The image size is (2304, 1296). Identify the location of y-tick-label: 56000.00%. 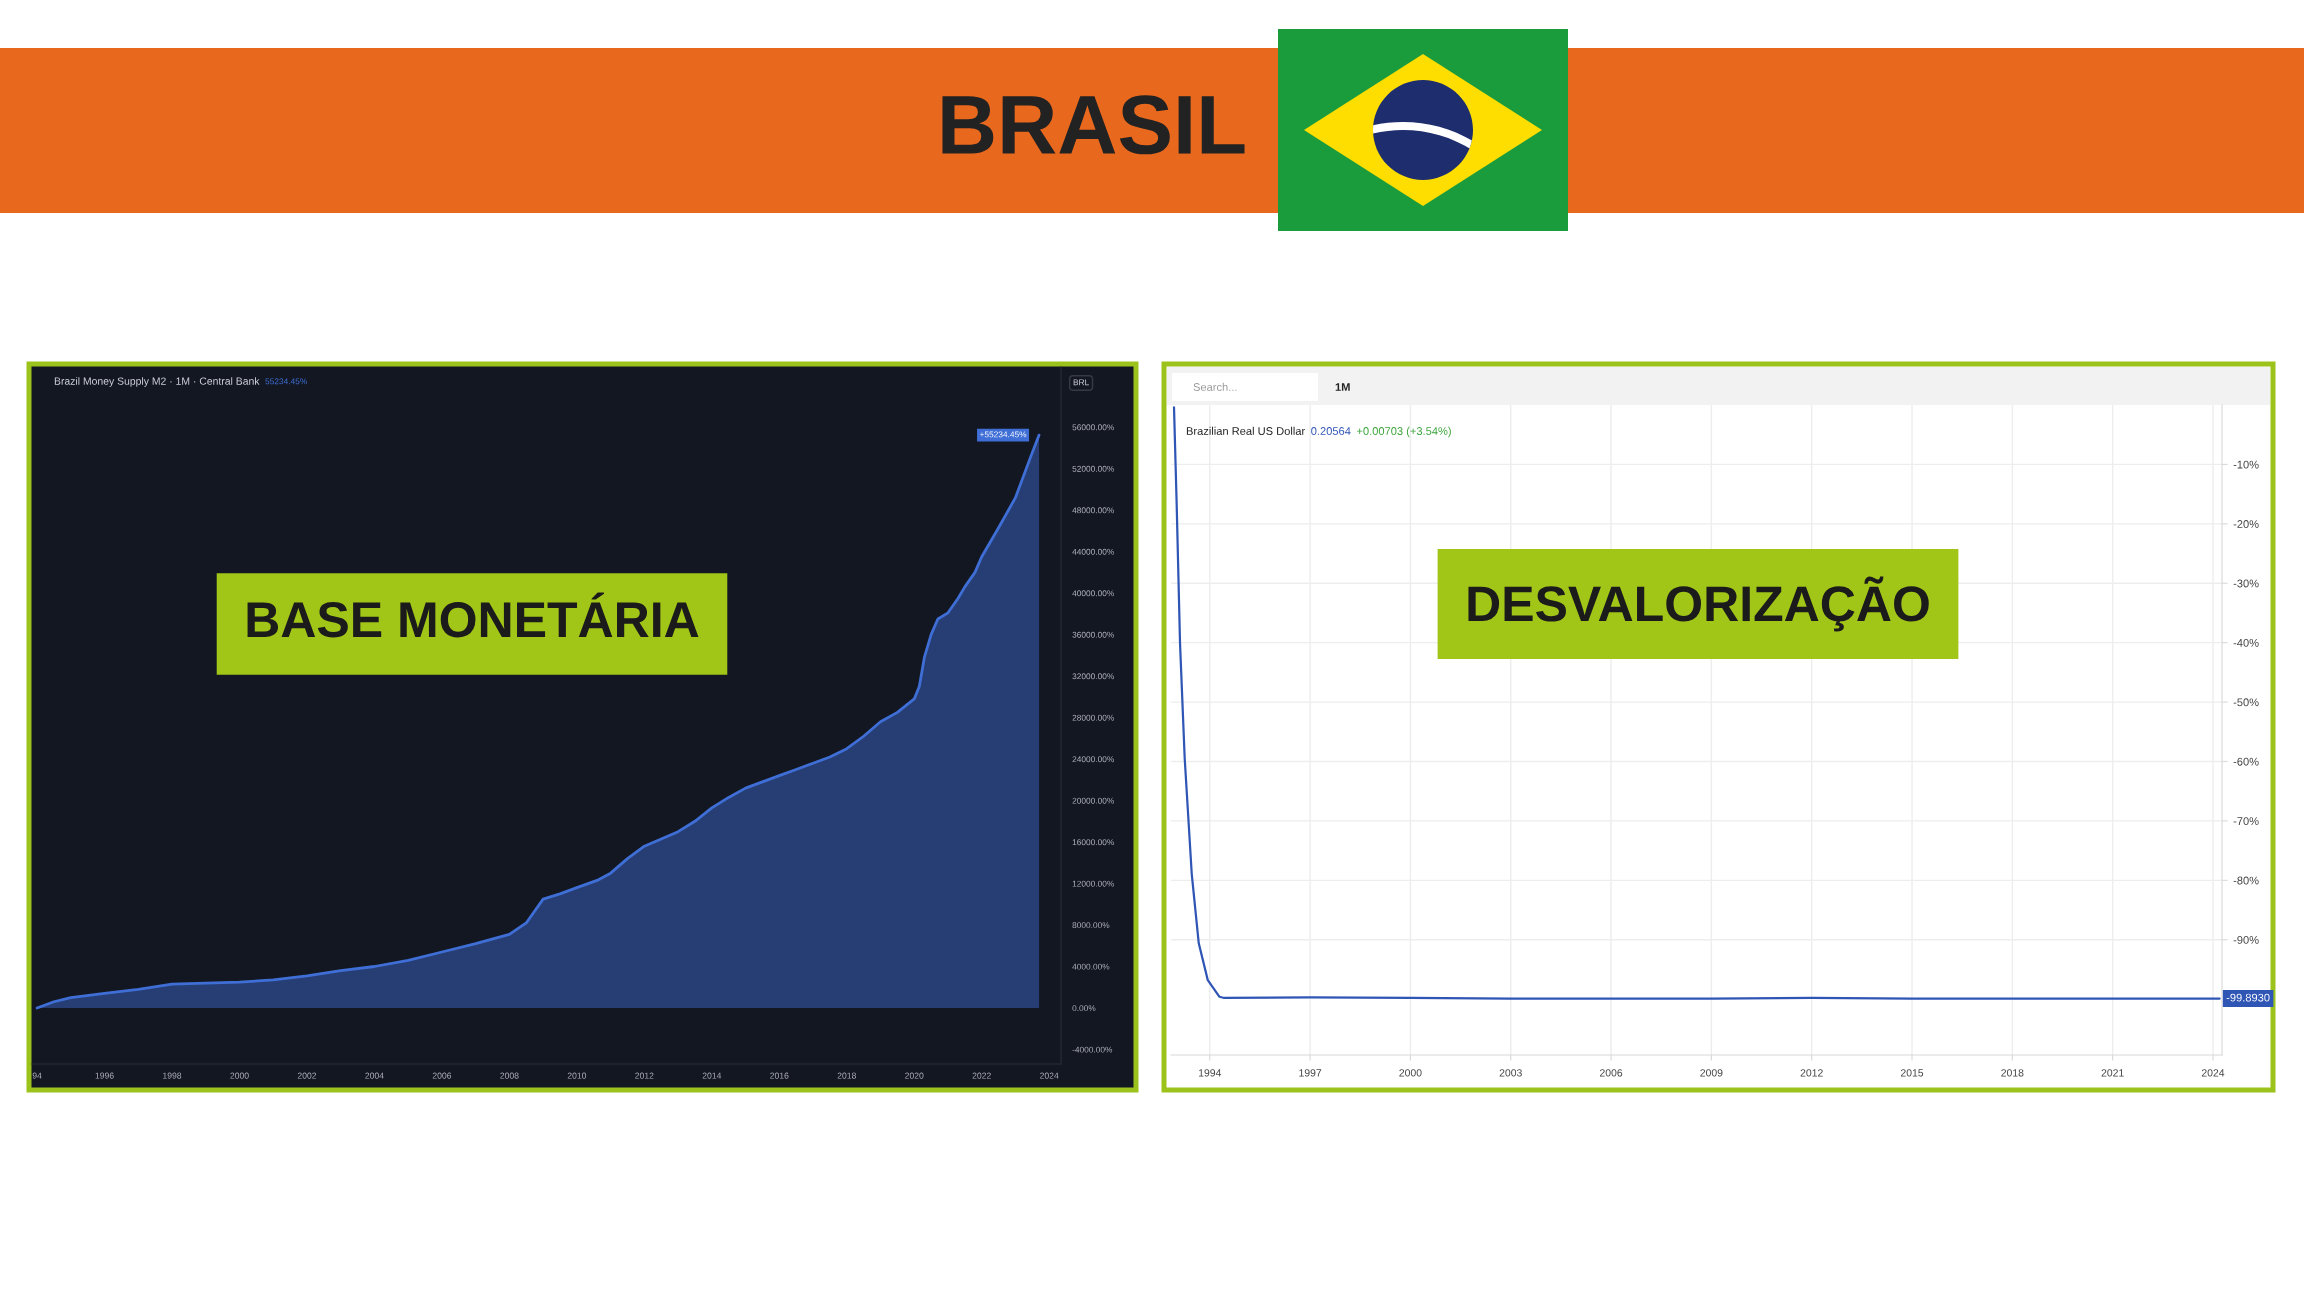
(1093, 427).